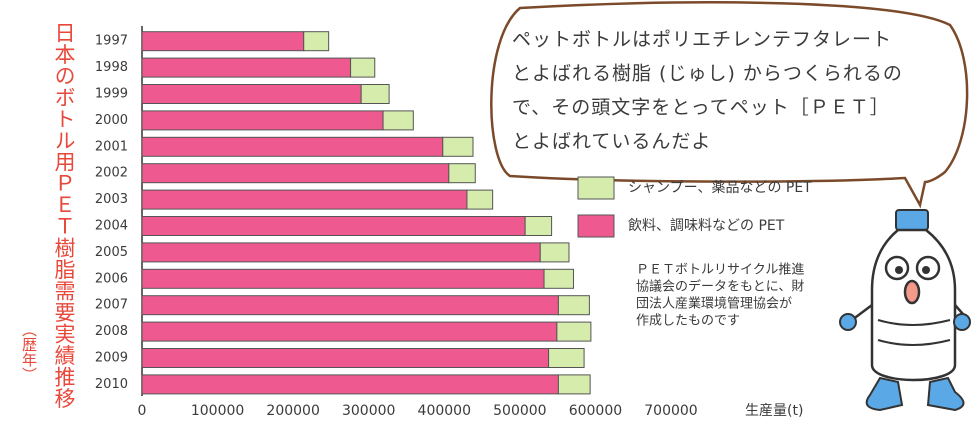 Image resolution: width=976 pixels, height=426 pixels. What do you see at coordinates (444, 411) in the screenshot?
I see `x-tick-label: 400000` at bounding box center [444, 411].